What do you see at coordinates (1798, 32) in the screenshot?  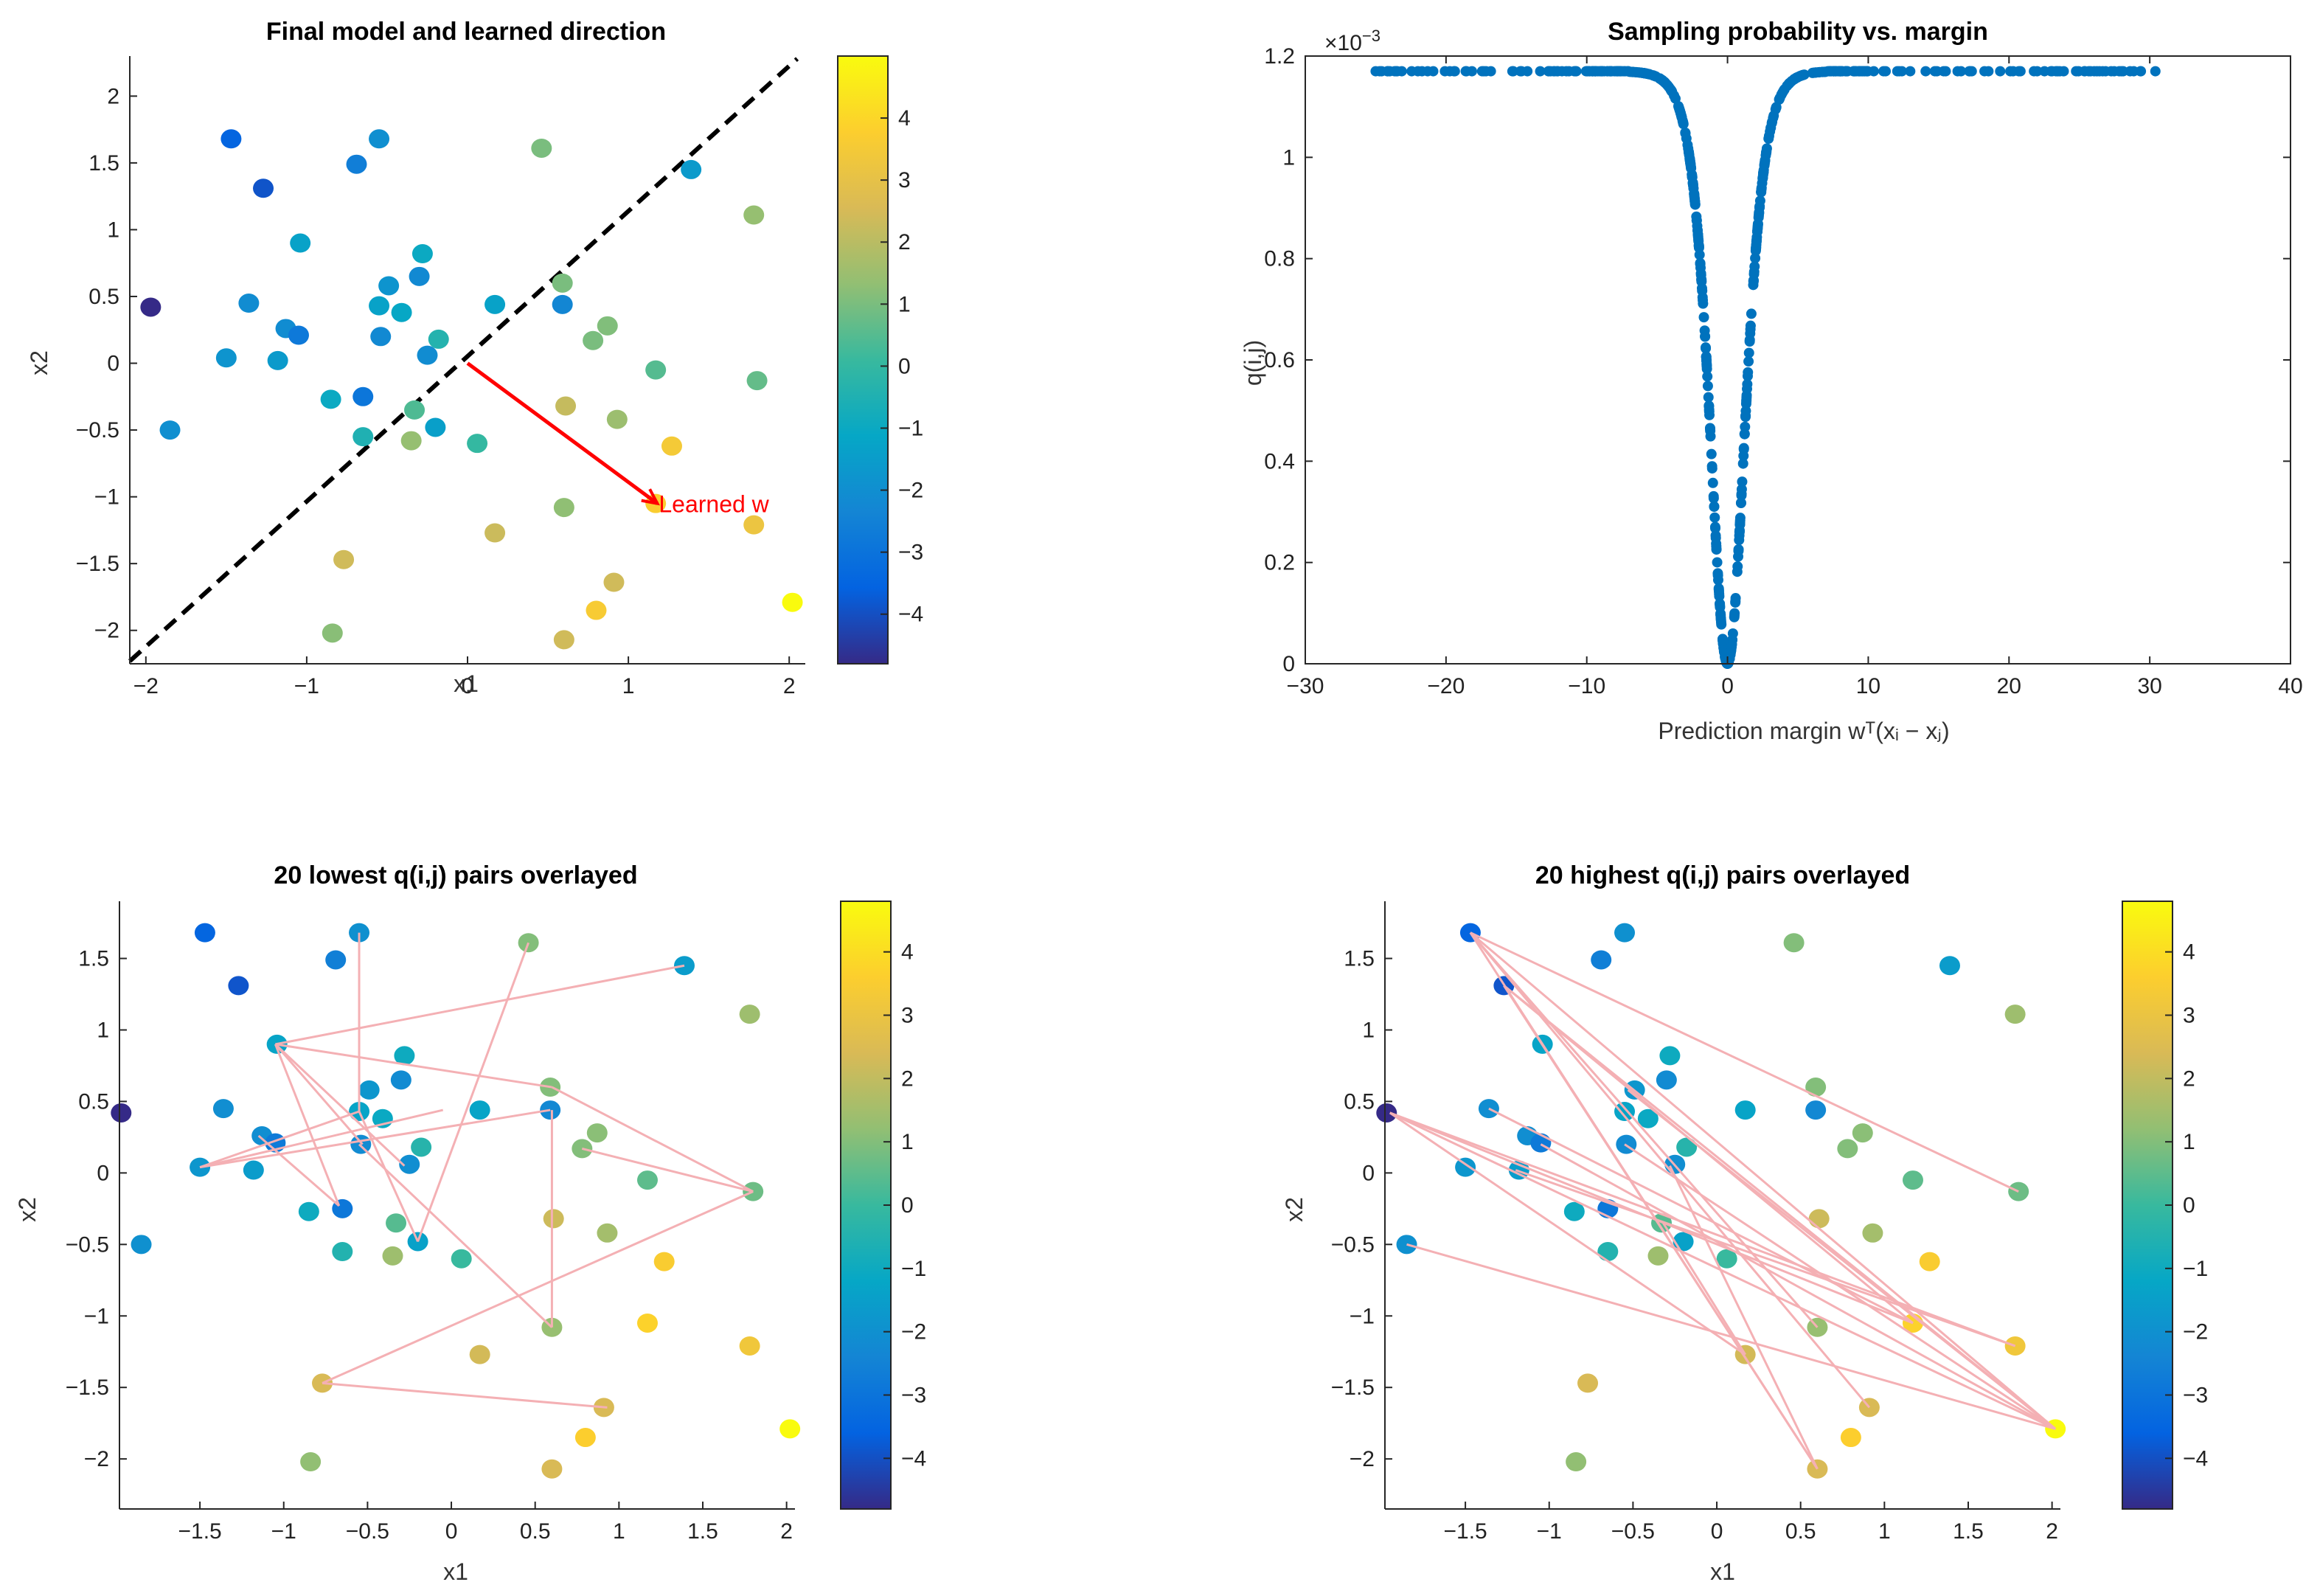 I see `chart-title: Sampling probability vs. margin` at bounding box center [1798, 32].